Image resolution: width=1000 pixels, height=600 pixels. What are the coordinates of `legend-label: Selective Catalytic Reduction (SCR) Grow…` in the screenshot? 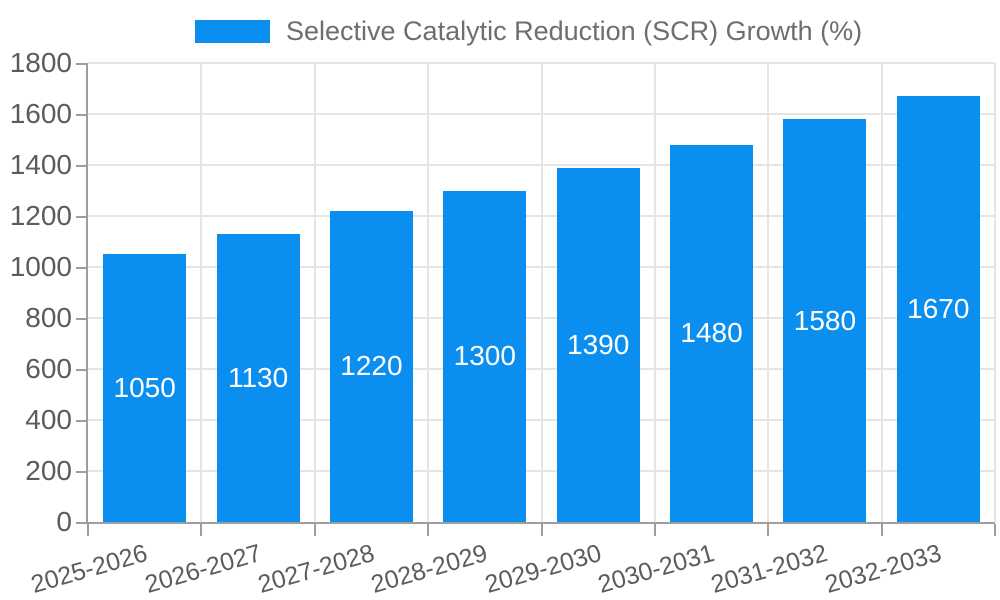 It's located at (574, 31).